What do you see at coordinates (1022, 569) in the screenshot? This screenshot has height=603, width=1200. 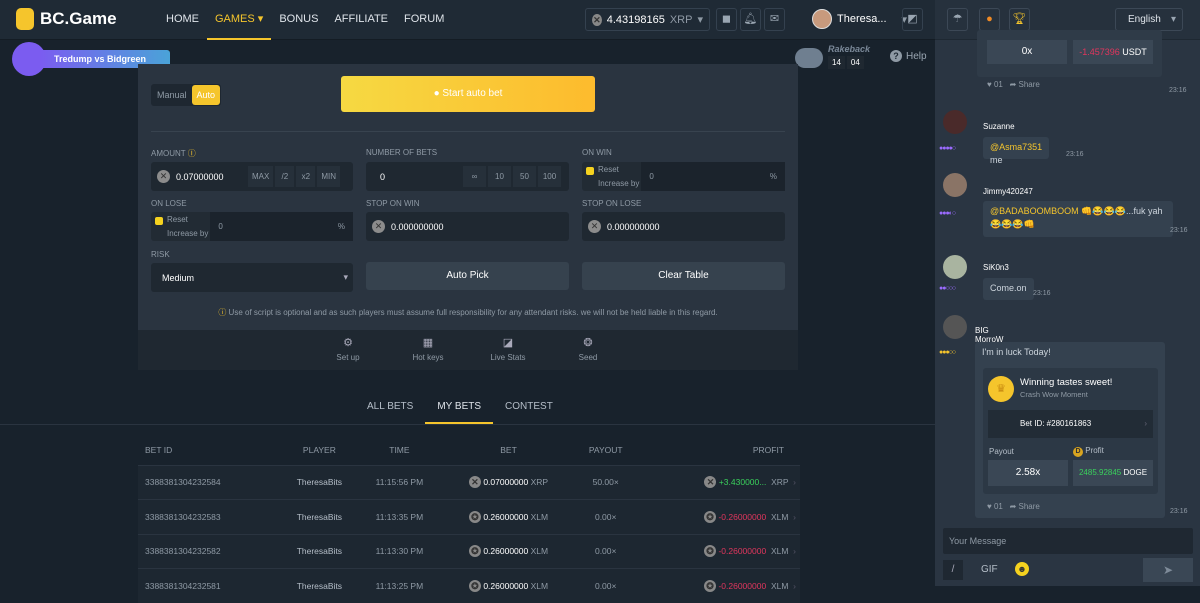 I see `emoji-icon: ☻` at bounding box center [1022, 569].